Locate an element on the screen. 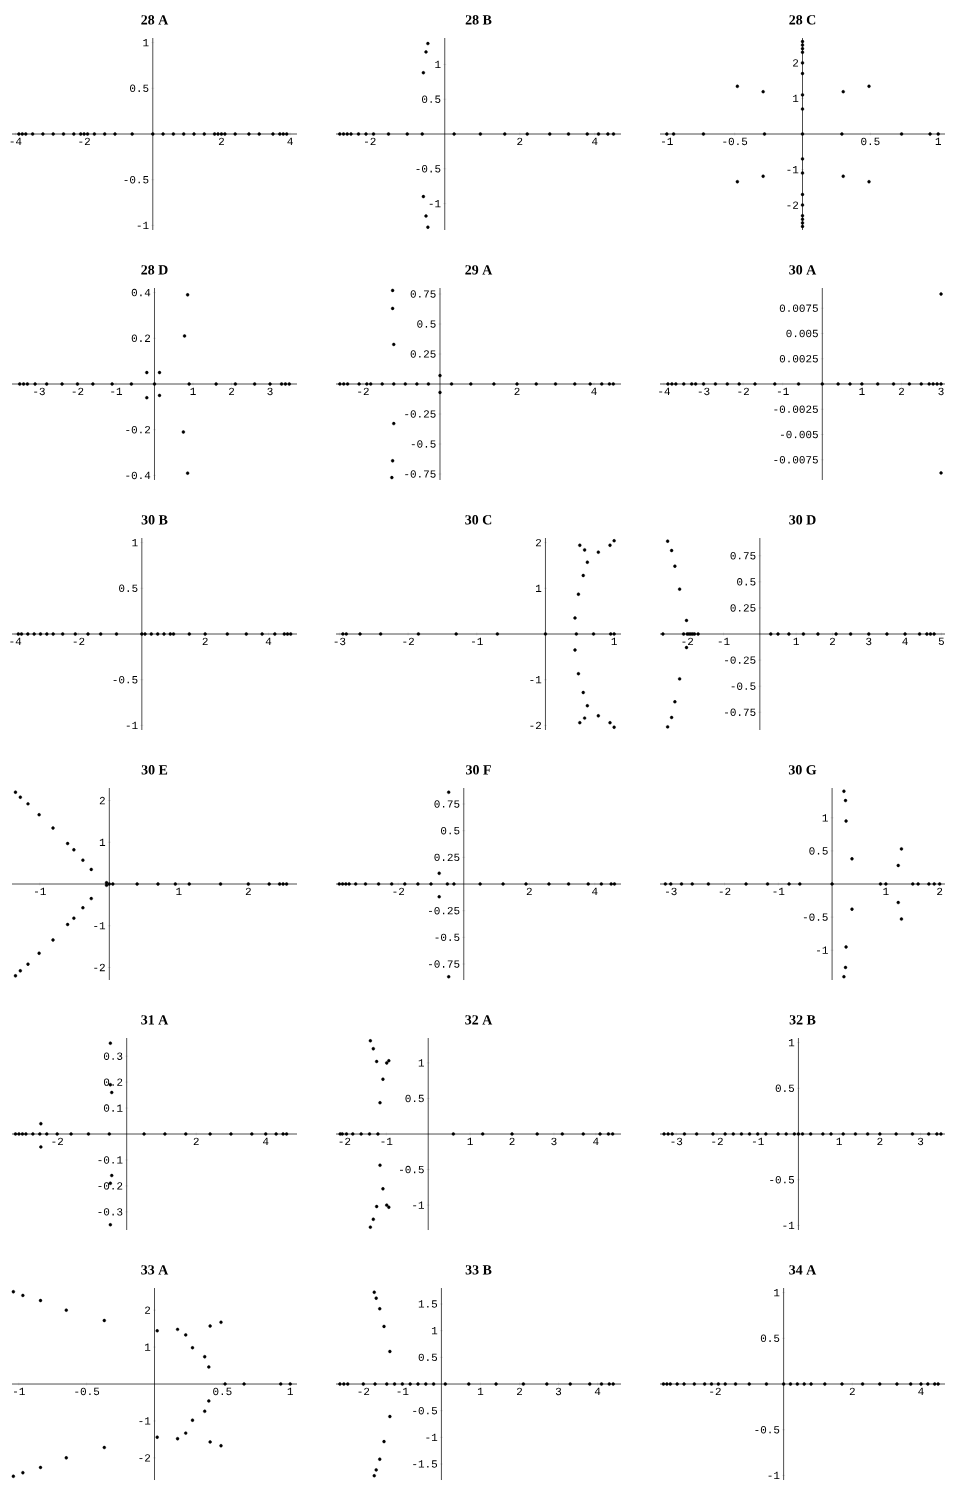 The width and height of the screenshot is (969, 1496). y-tick-label: 0.0075 is located at coordinates (798, 308).